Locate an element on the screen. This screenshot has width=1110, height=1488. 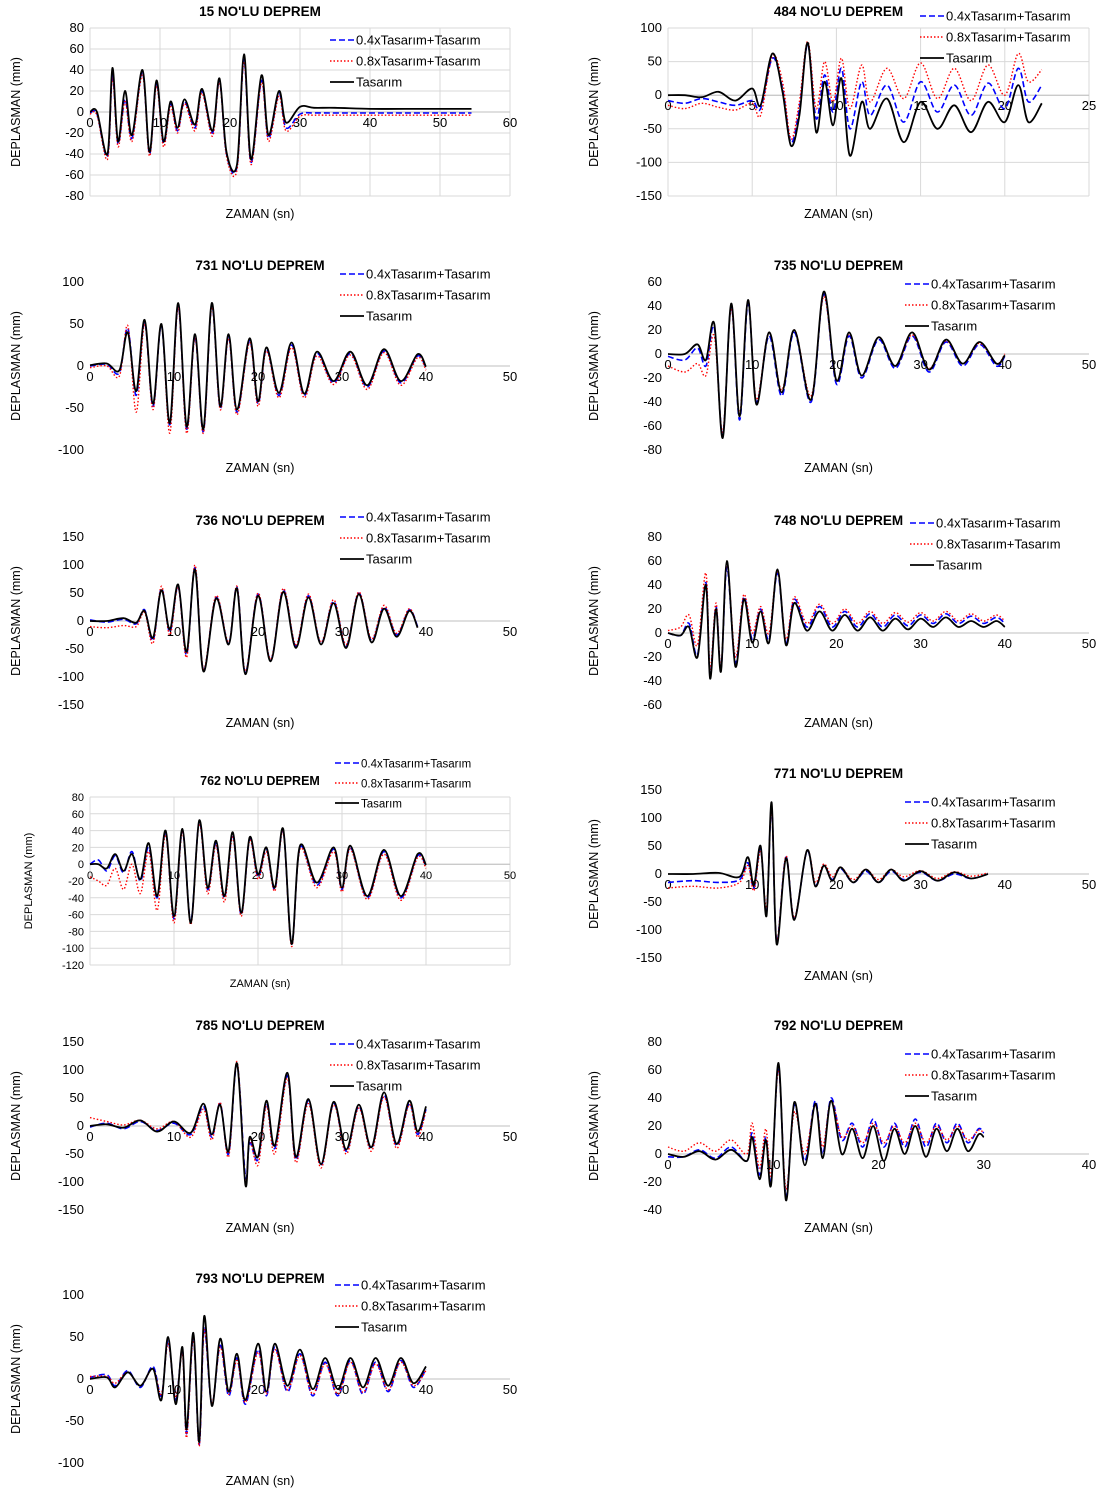
chart-title: 736 NO'LU DEPREM is located at coordinates (259, 520).